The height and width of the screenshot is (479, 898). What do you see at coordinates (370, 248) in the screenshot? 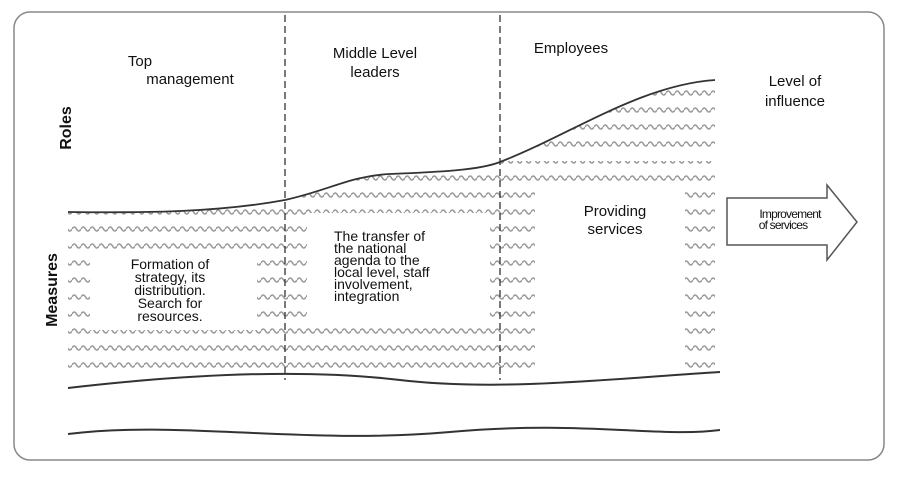
I see `middle-measure-line: the national` at bounding box center [370, 248].